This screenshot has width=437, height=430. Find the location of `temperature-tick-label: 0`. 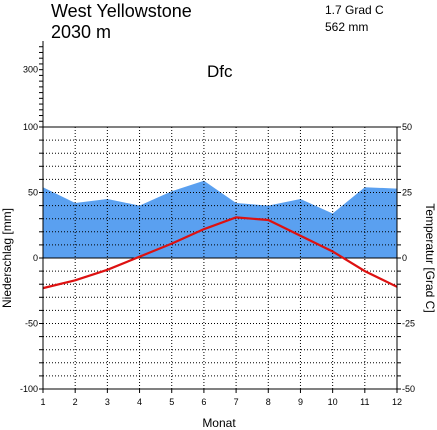

temperature-tick-label: 0 is located at coordinates (404, 258).